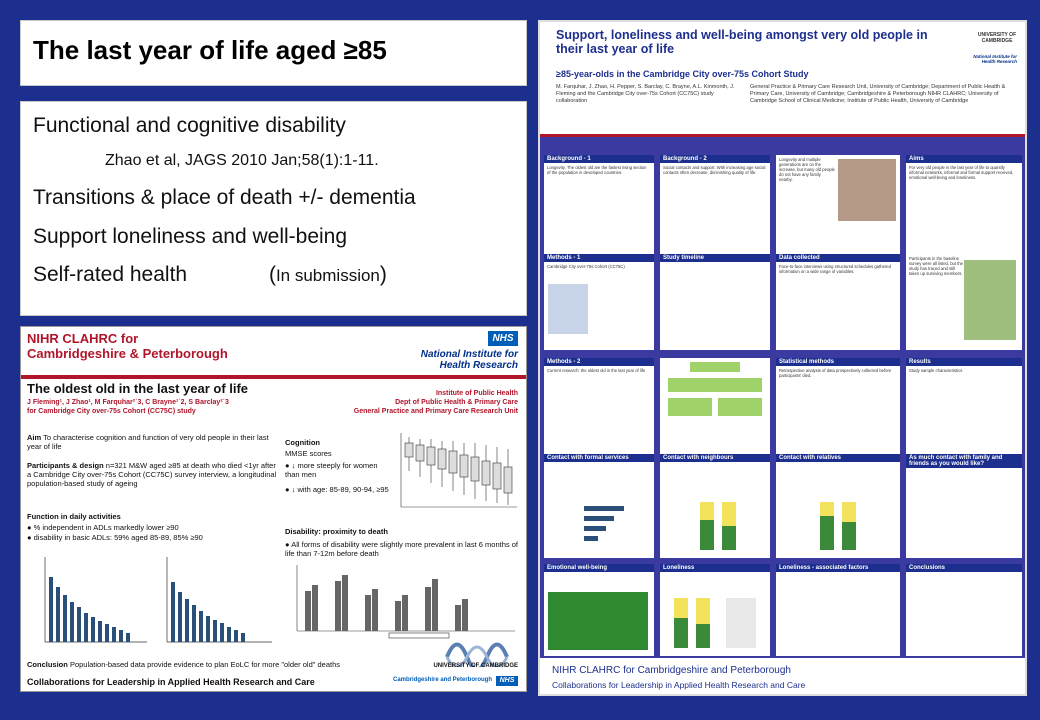 The height and width of the screenshot is (720, 1040). I want to click on cognition-bullet1: ● ↓ more steeply for women than men, so click(331, 470).